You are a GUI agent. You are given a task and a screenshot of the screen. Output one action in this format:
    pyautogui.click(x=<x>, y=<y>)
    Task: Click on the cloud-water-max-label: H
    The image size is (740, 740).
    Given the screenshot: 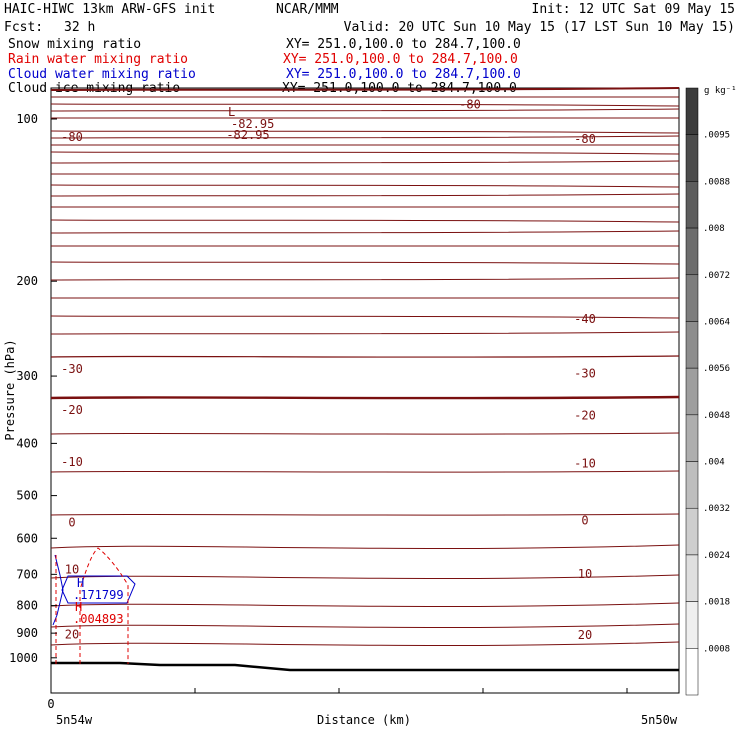 What is the action you would take?
    pyautogui.click(x=80, y=583)
    